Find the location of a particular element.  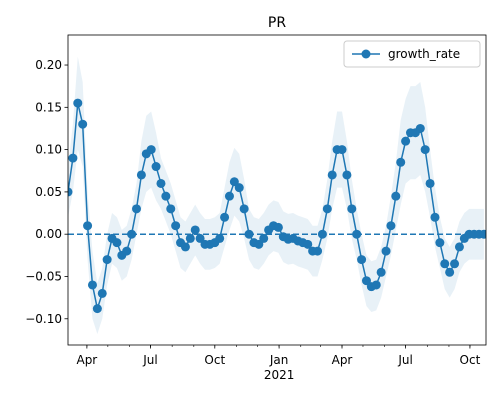

x-offset-label: 2021 is located at coordinates (279, 375).